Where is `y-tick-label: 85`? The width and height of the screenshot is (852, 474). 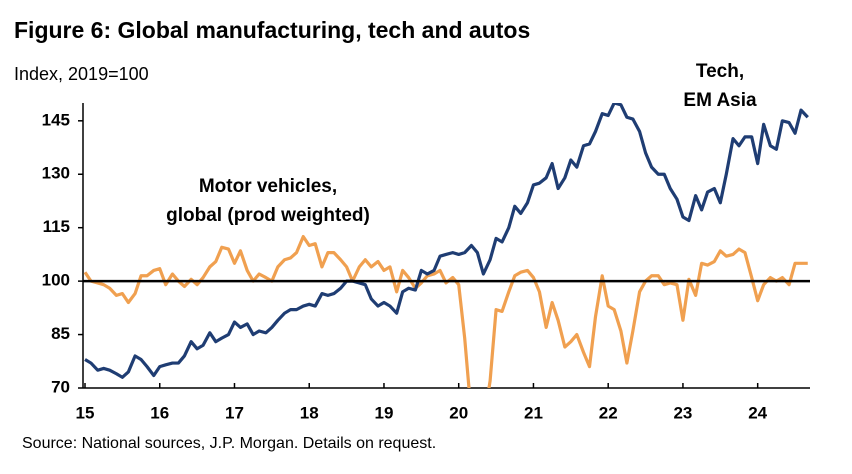
y-tick-label: 85 is located at coordinates (60, 333).